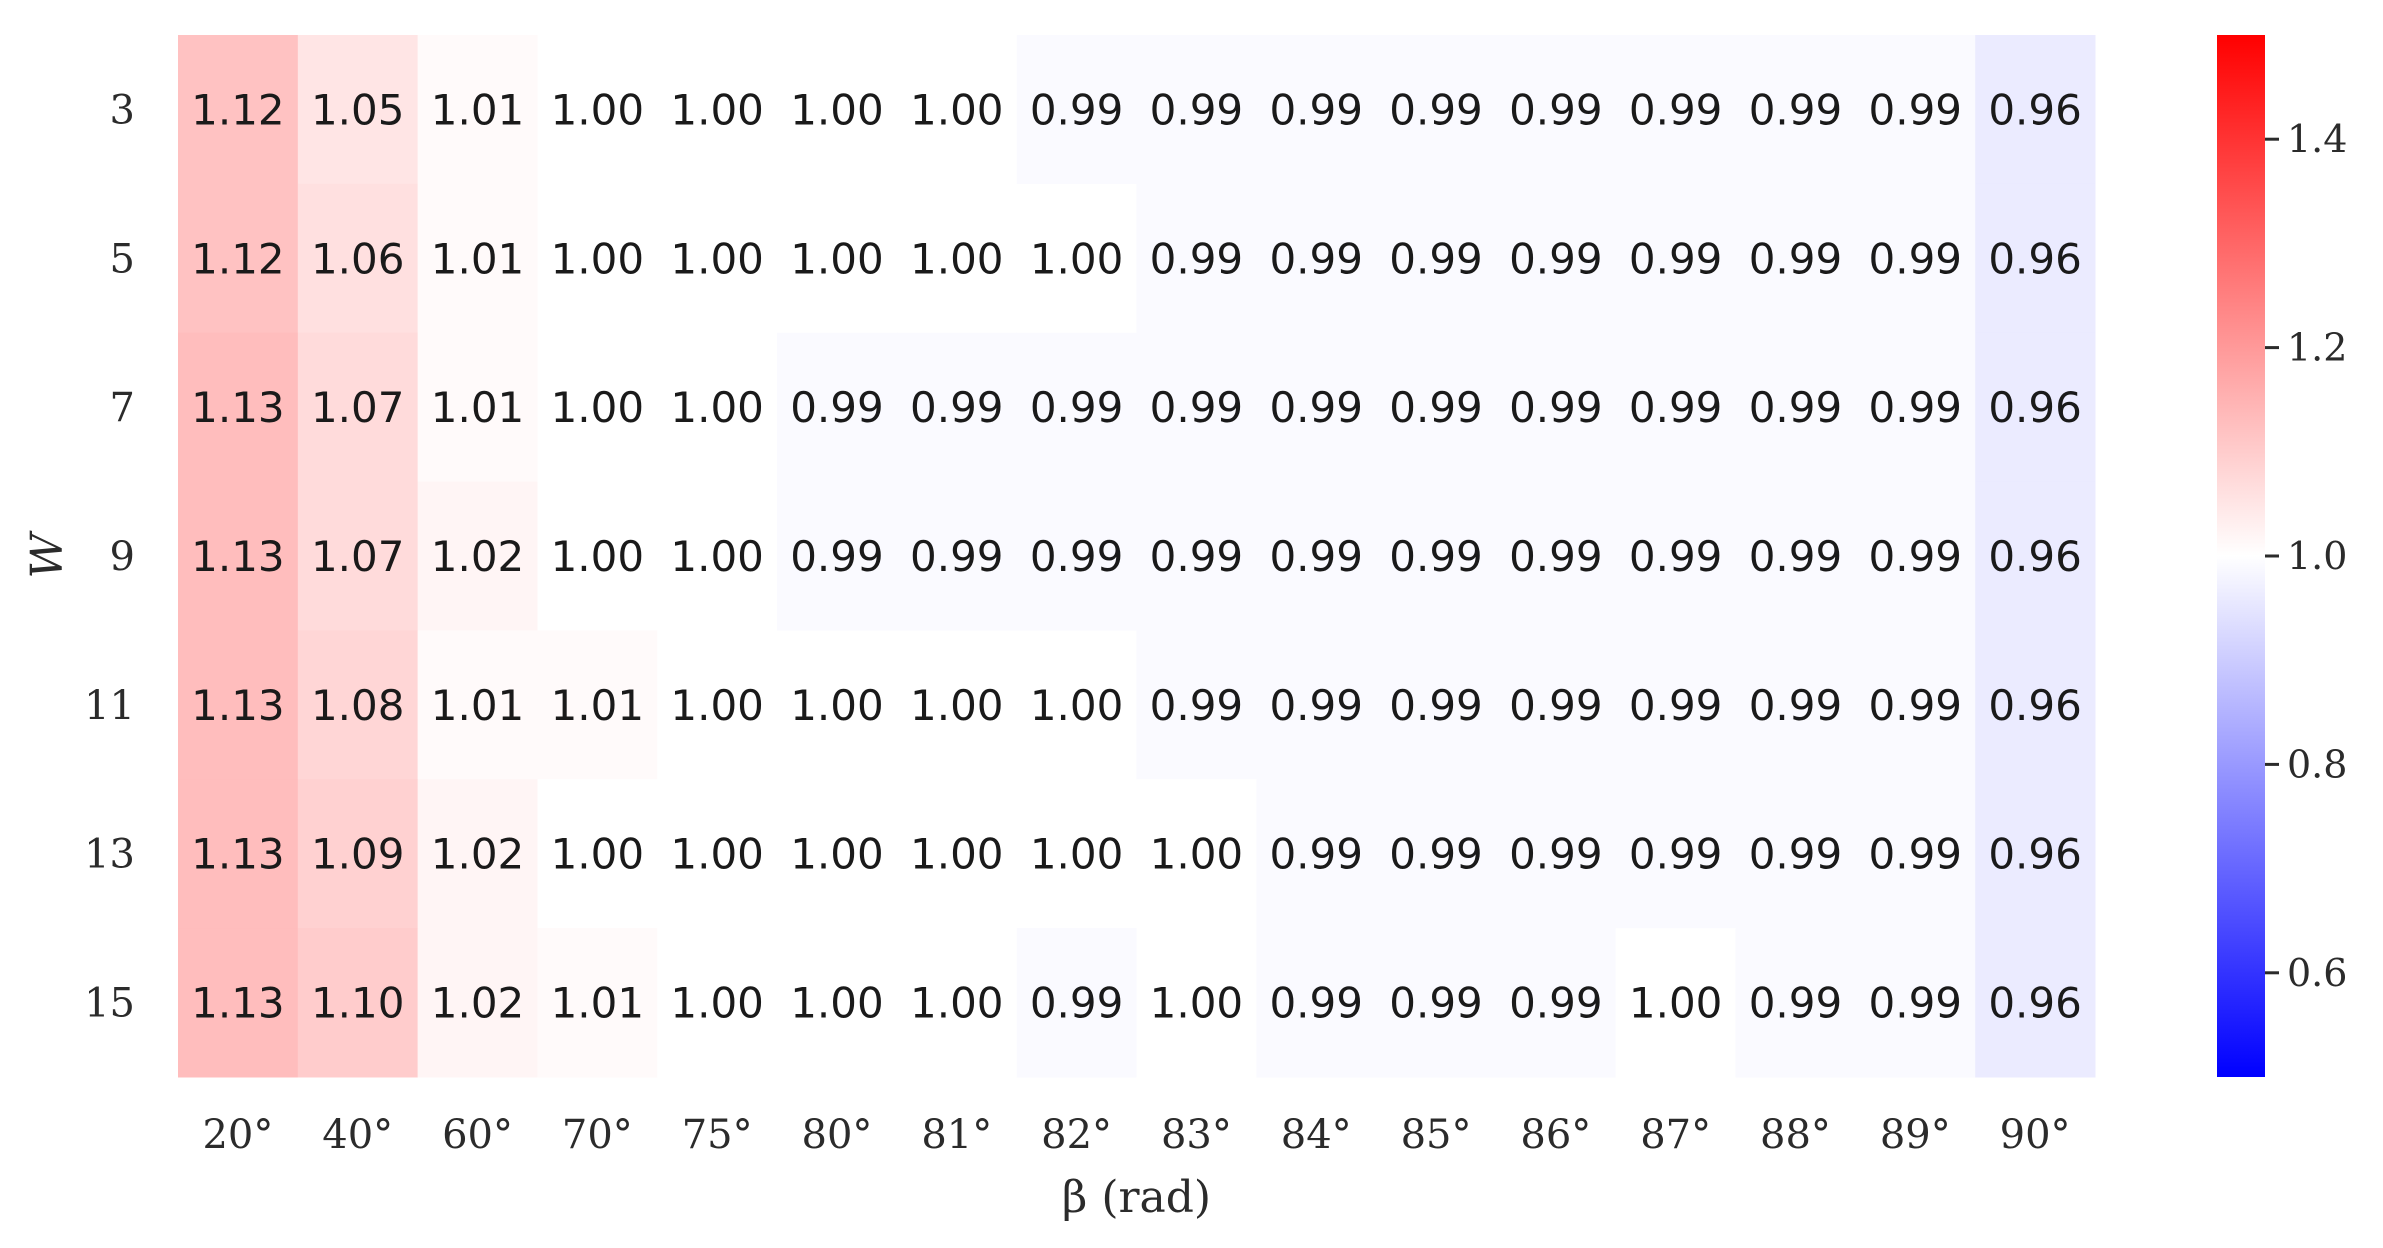 The image size is (2383, 1248). I want to click on y-axis-ticks: 3 5 7 9 11 13 15, so click(109, 556).